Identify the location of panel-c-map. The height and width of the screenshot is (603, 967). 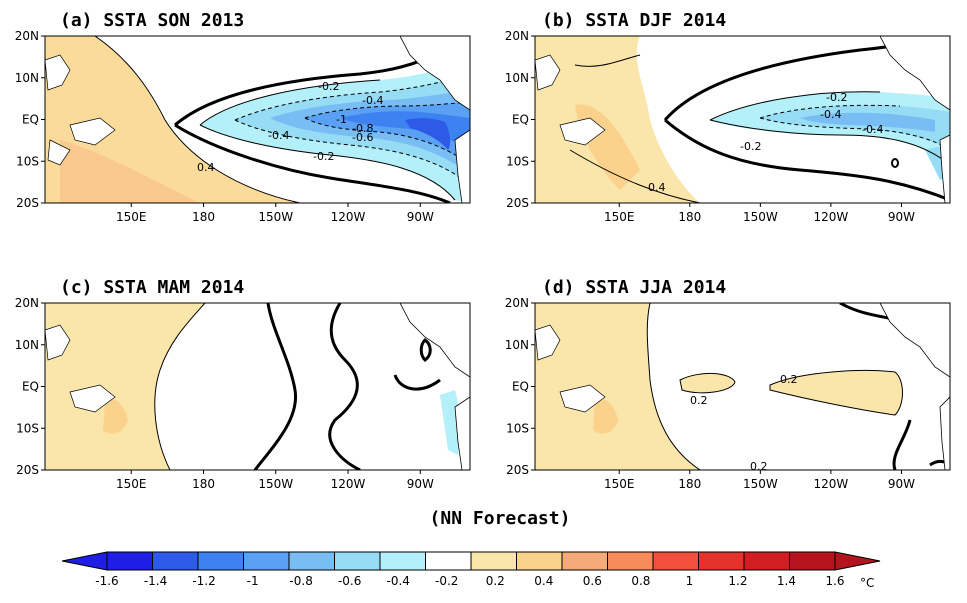
(257, 386).